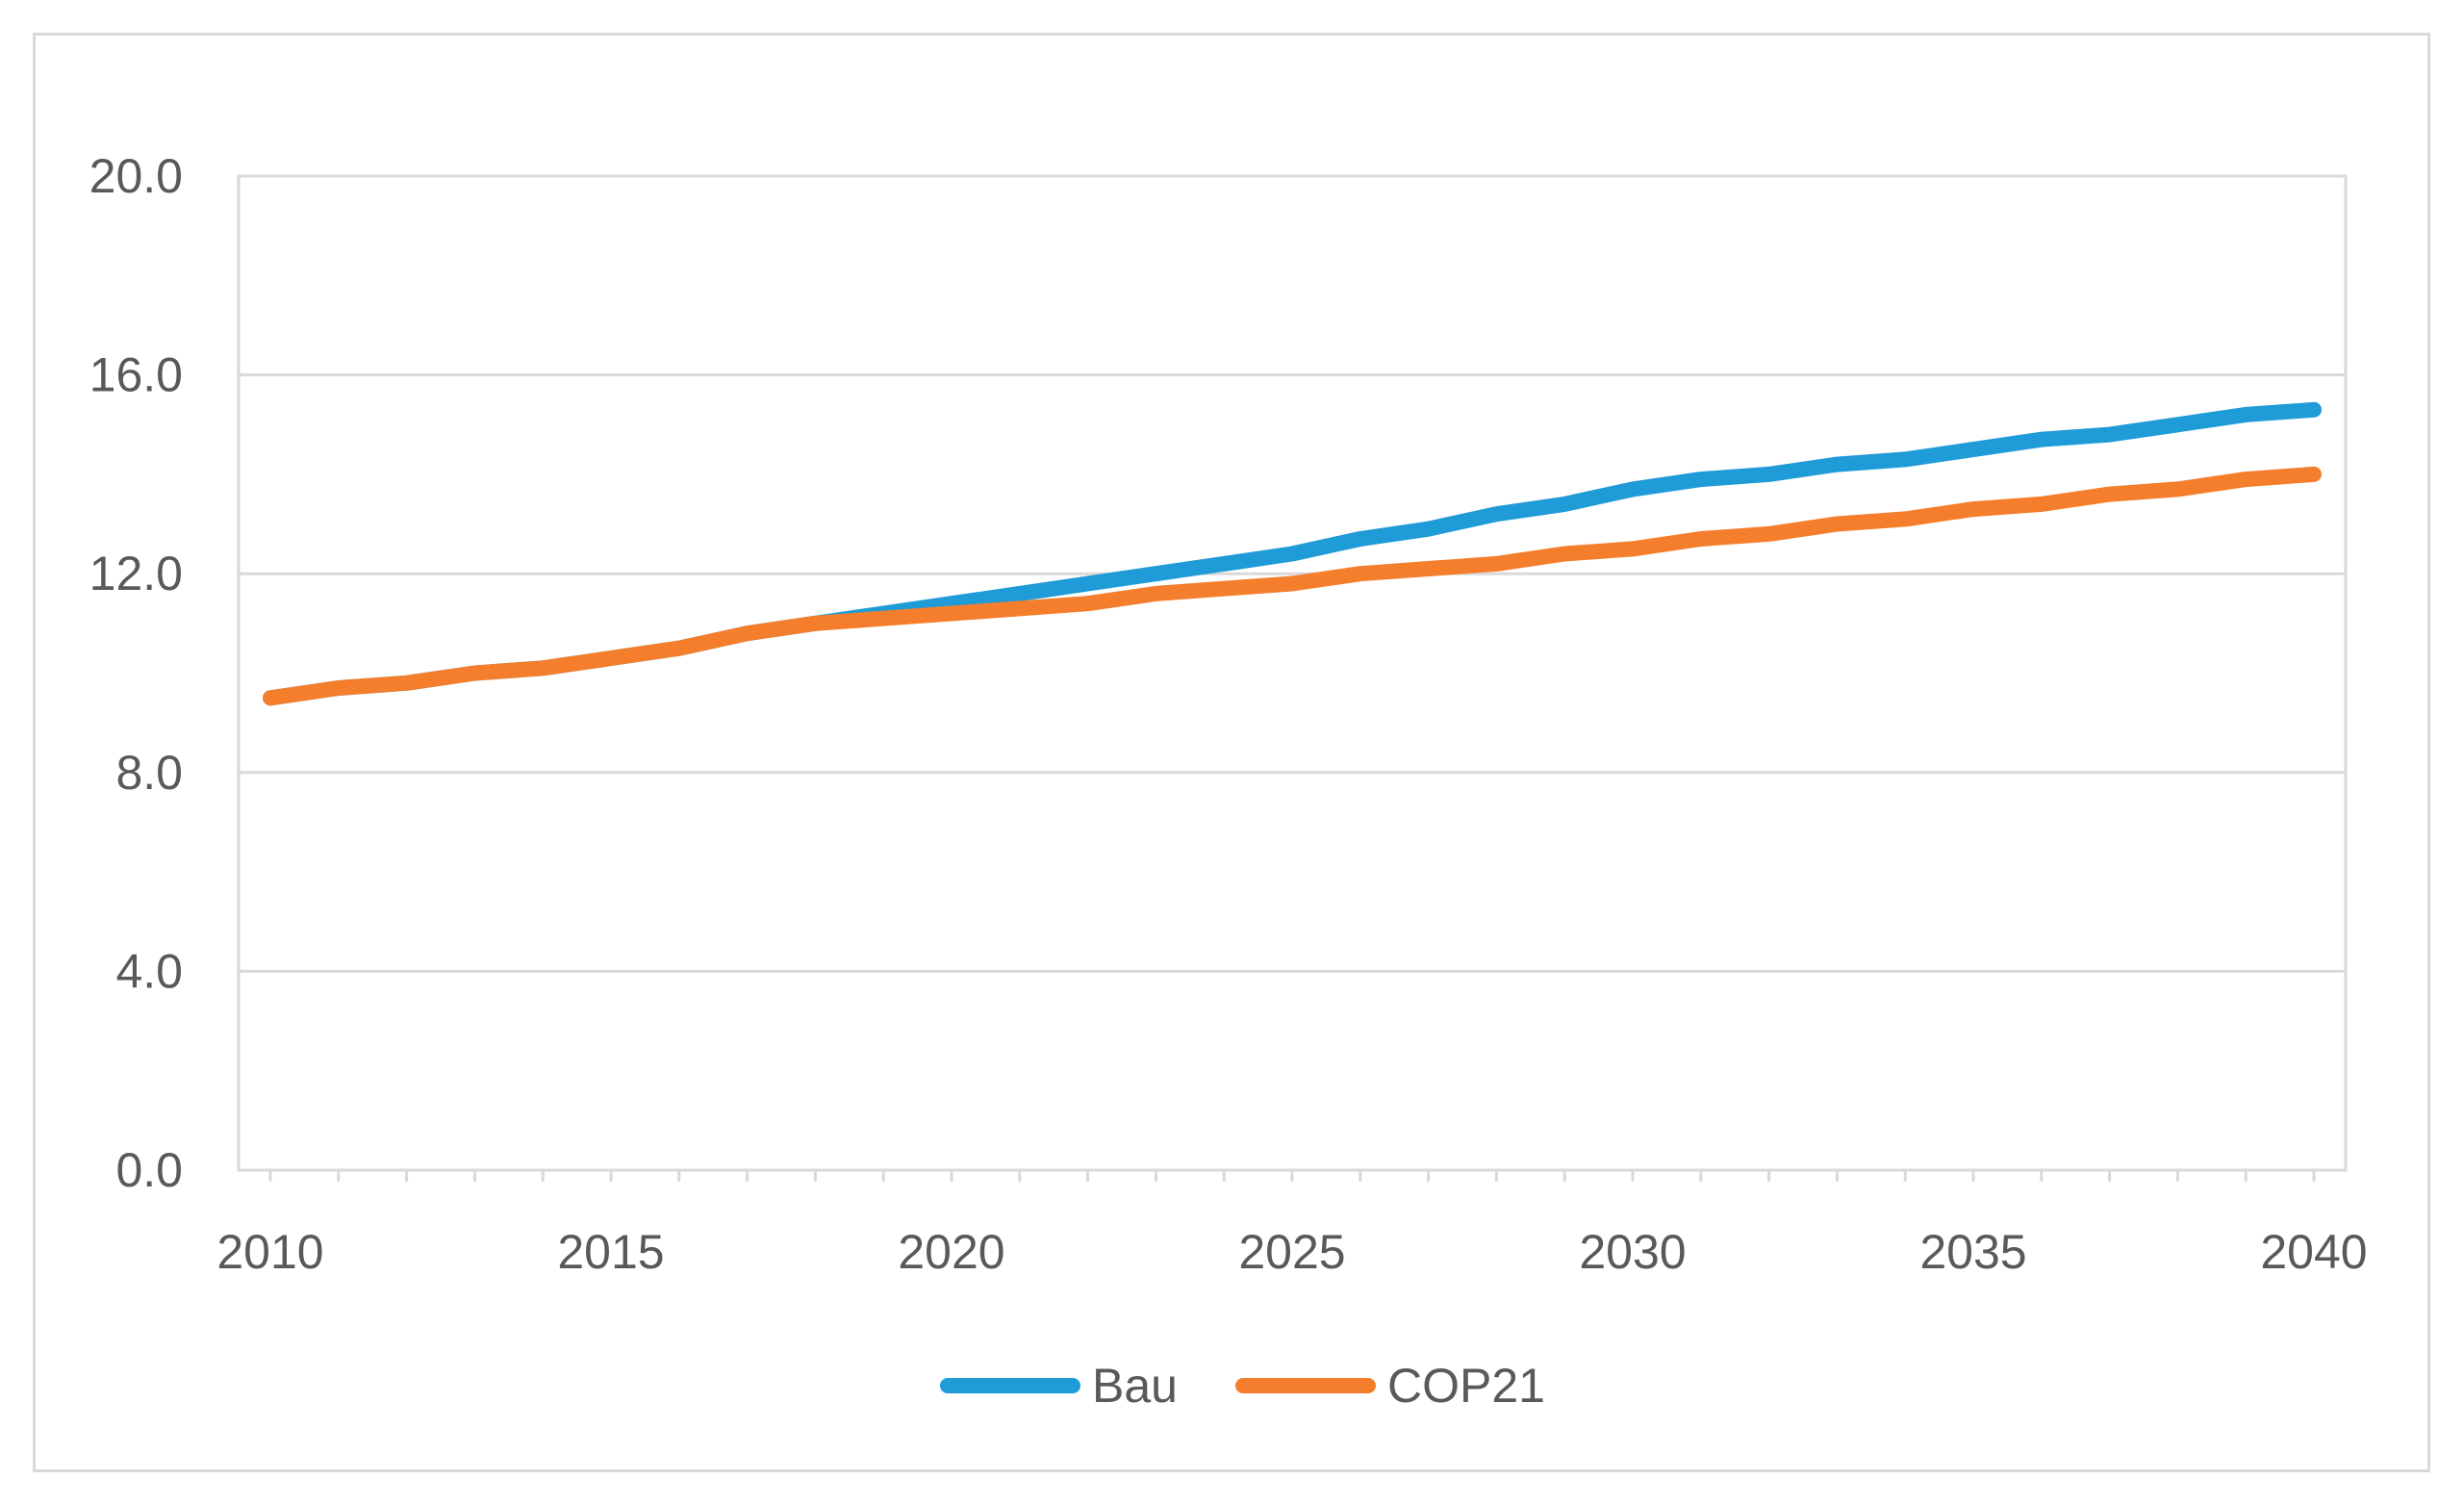  I want to click on x-axis: 2010 2015 2020 2025 2030 2035 2040, so click(1292, 1223).